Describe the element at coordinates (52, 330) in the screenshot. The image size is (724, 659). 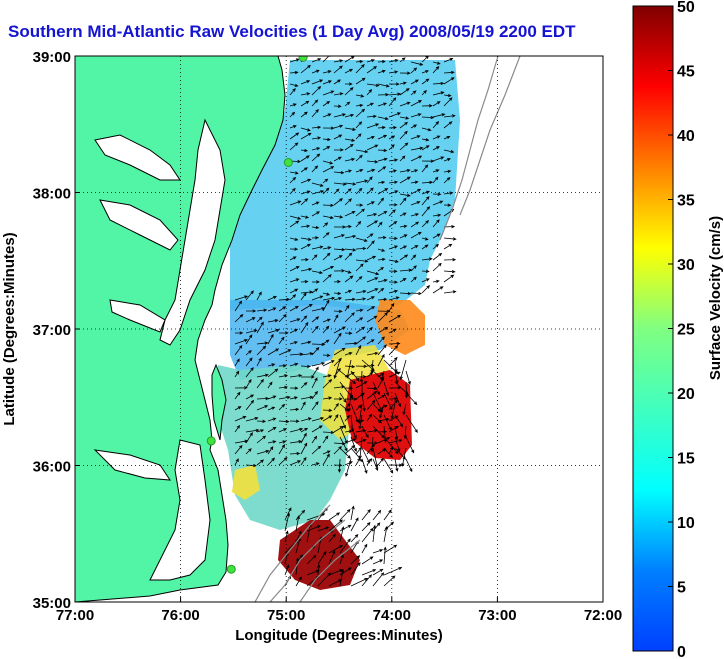
I see `y-tick-label: 37:00` at that location.